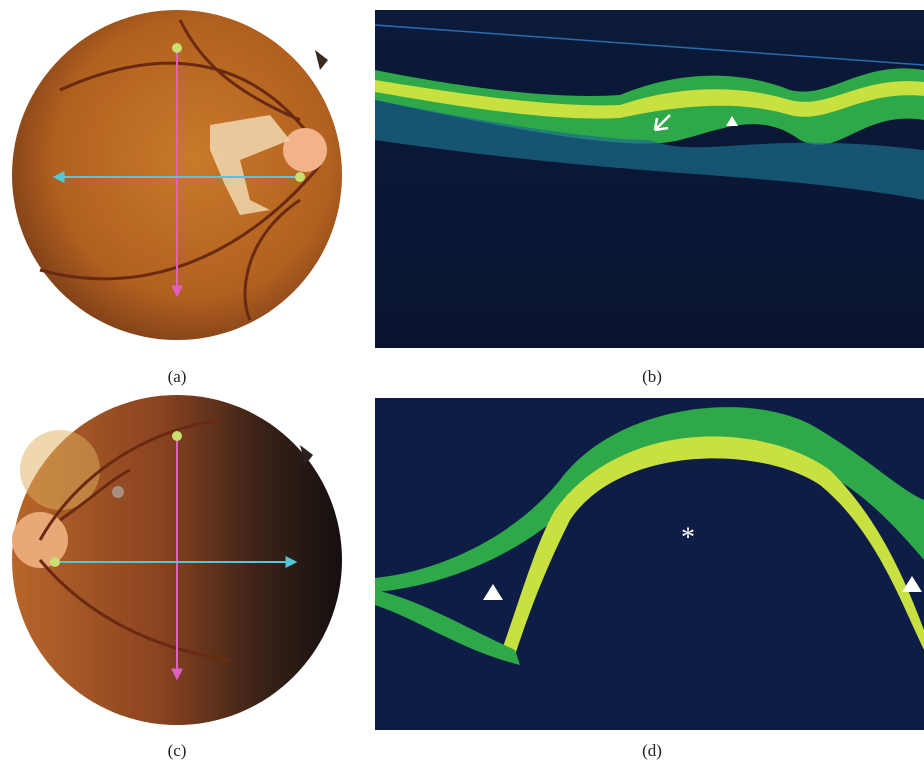 The height and width of the screenshot is (767, 924). What do you see at coordinates (652, 376) in the screenshot?
I see `panel-label: (b)` at bounding box center [652, 376].